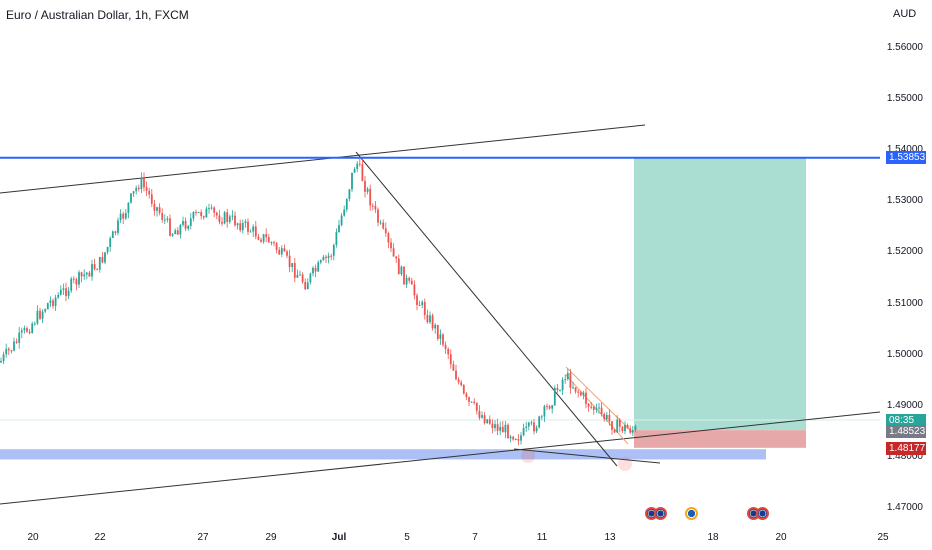  I want to click on support-zone, so click(383, 454).